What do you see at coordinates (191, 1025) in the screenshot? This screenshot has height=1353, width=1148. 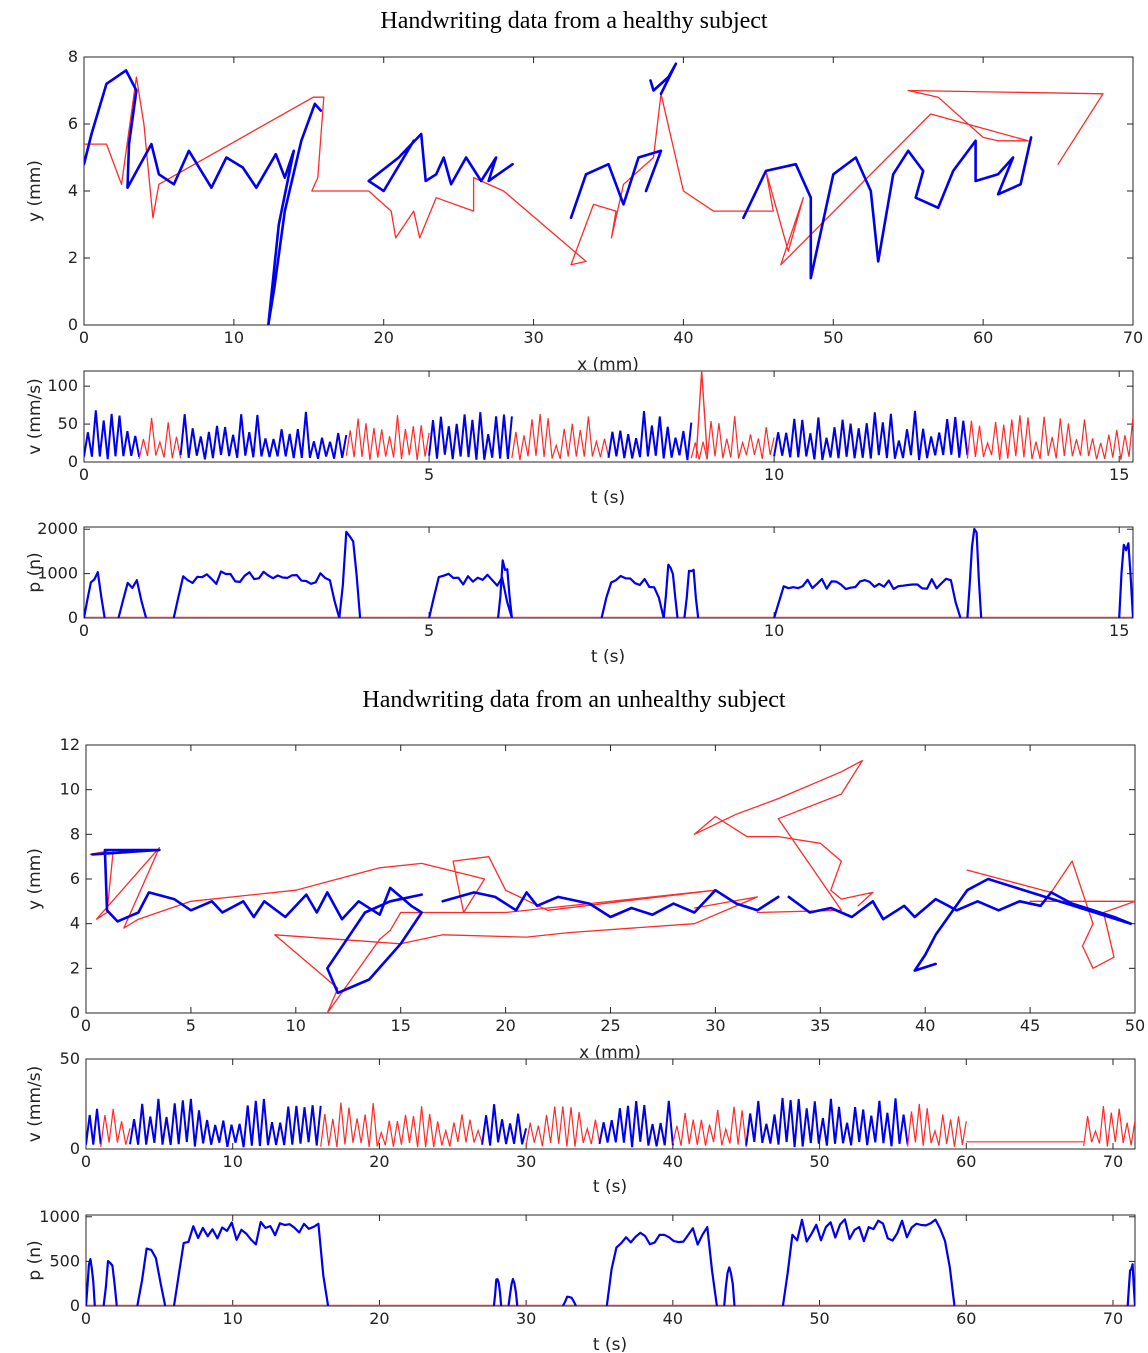 I see `x-tick-label: 5` at bounding box center [191, 1025].